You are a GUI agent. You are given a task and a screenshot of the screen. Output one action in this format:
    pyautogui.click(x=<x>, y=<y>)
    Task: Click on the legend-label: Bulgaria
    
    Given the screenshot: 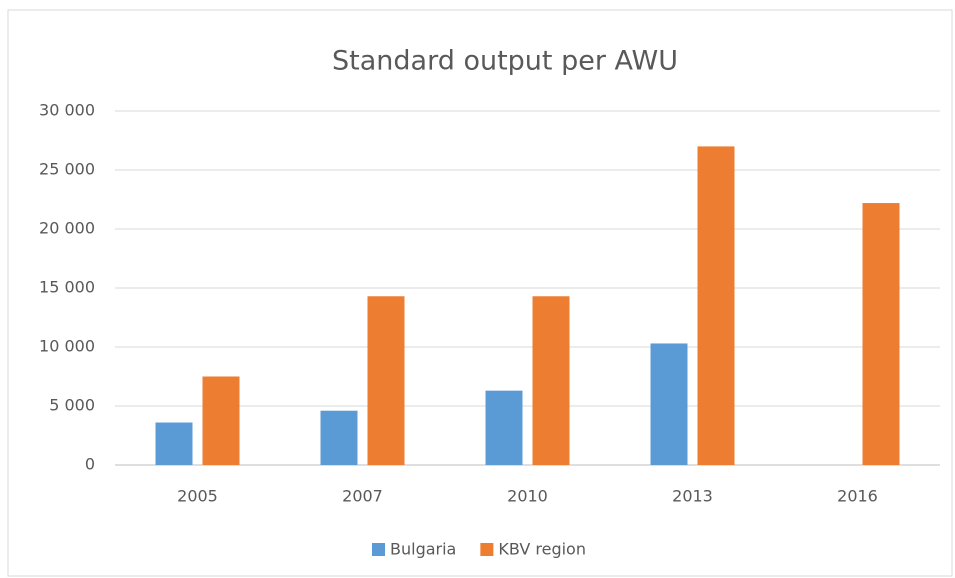 What is the action you would take?
    pyautogui.click(x=423, y=549)
    